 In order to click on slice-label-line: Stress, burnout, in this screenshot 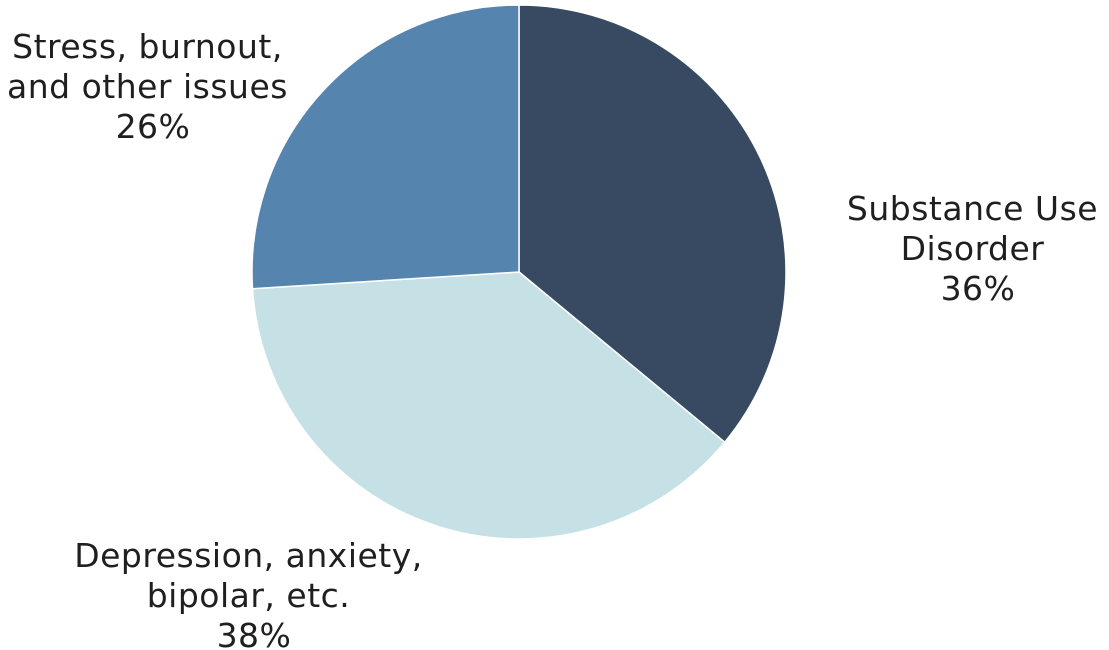, I will do `click(147, 46)`.